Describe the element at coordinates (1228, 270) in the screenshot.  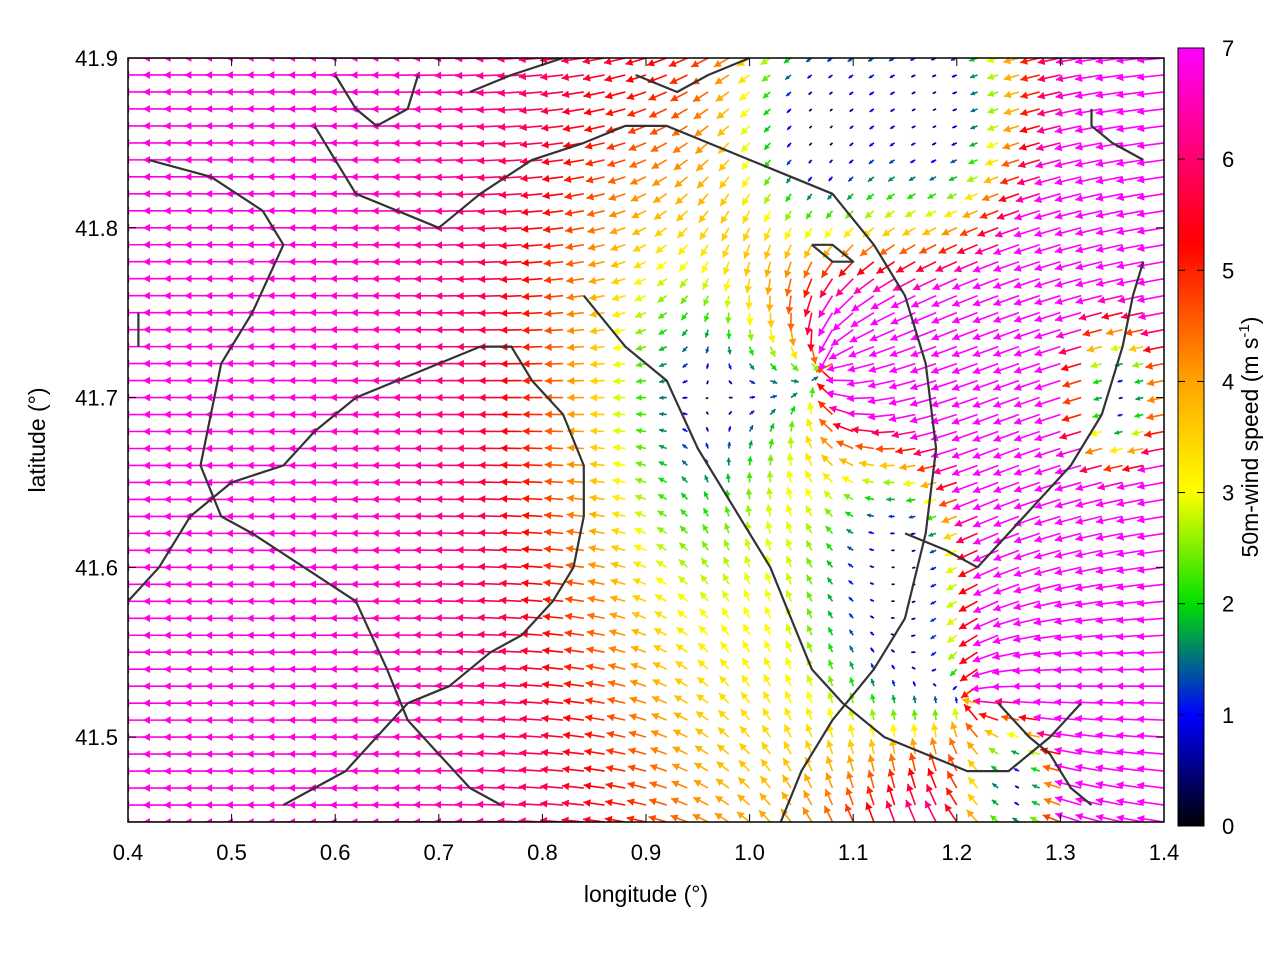
I see `colorbar-tick-label: 5` at that location.